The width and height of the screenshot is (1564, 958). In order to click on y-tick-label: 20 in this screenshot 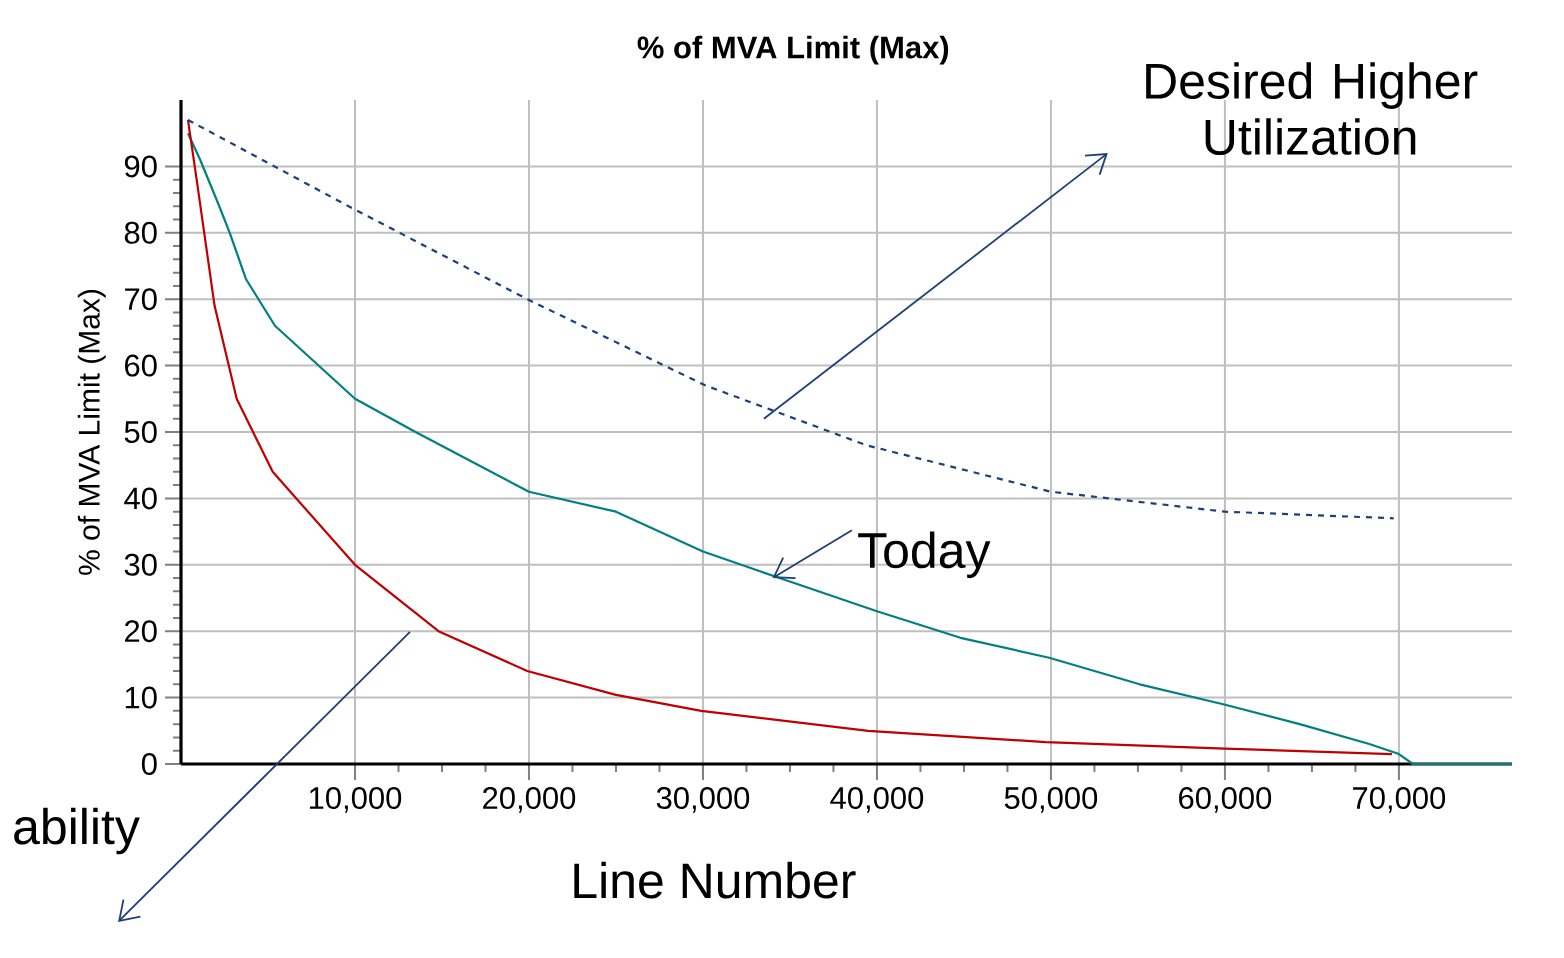, I will do `click(141, 631)`.